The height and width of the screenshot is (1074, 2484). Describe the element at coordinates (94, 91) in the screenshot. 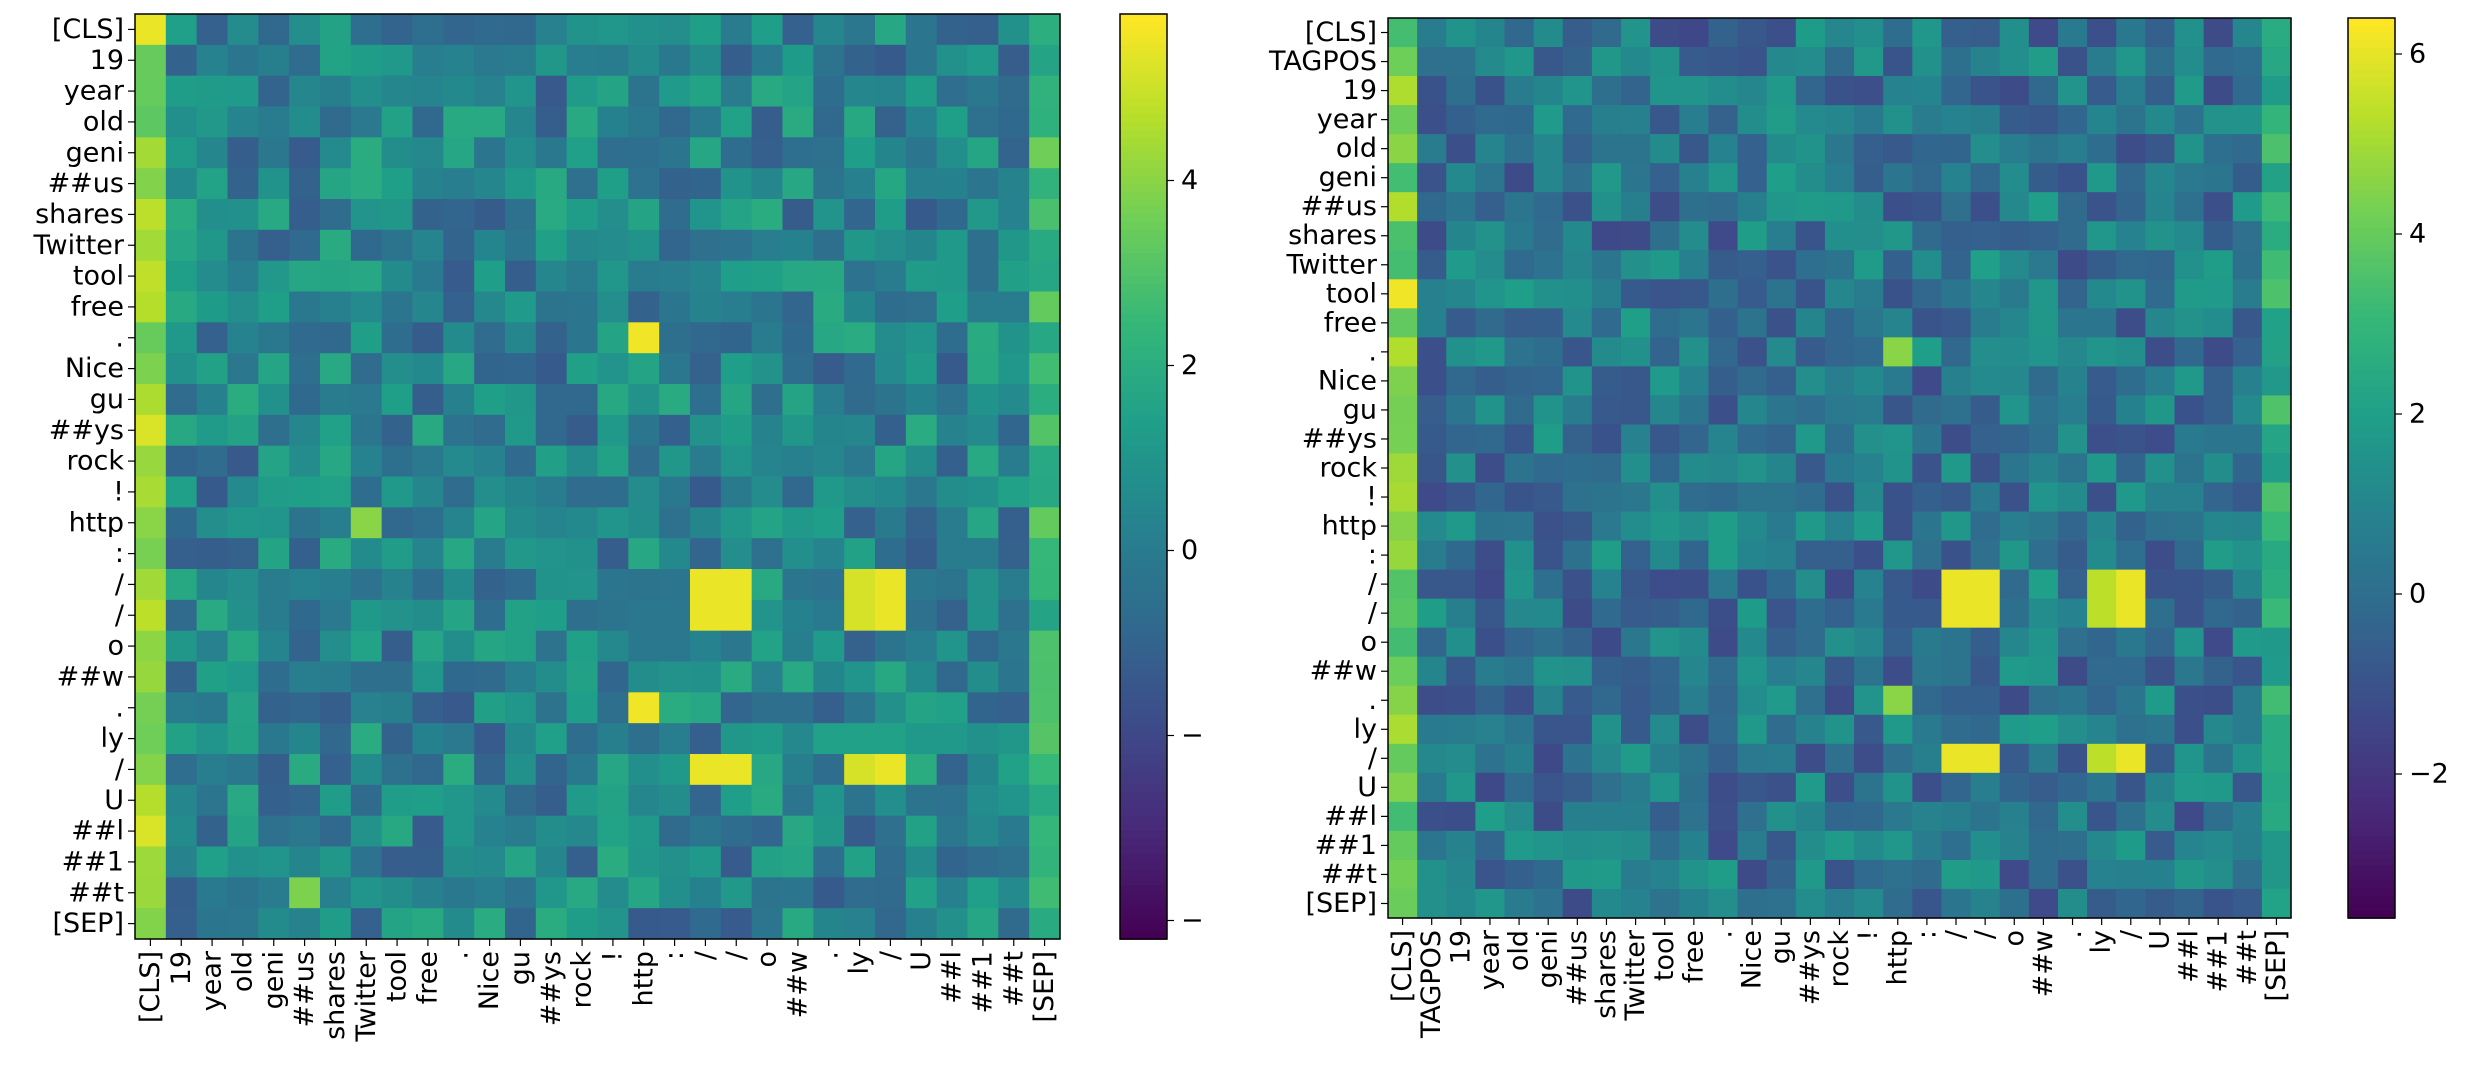

I see `row-tick-label: year` at that location.